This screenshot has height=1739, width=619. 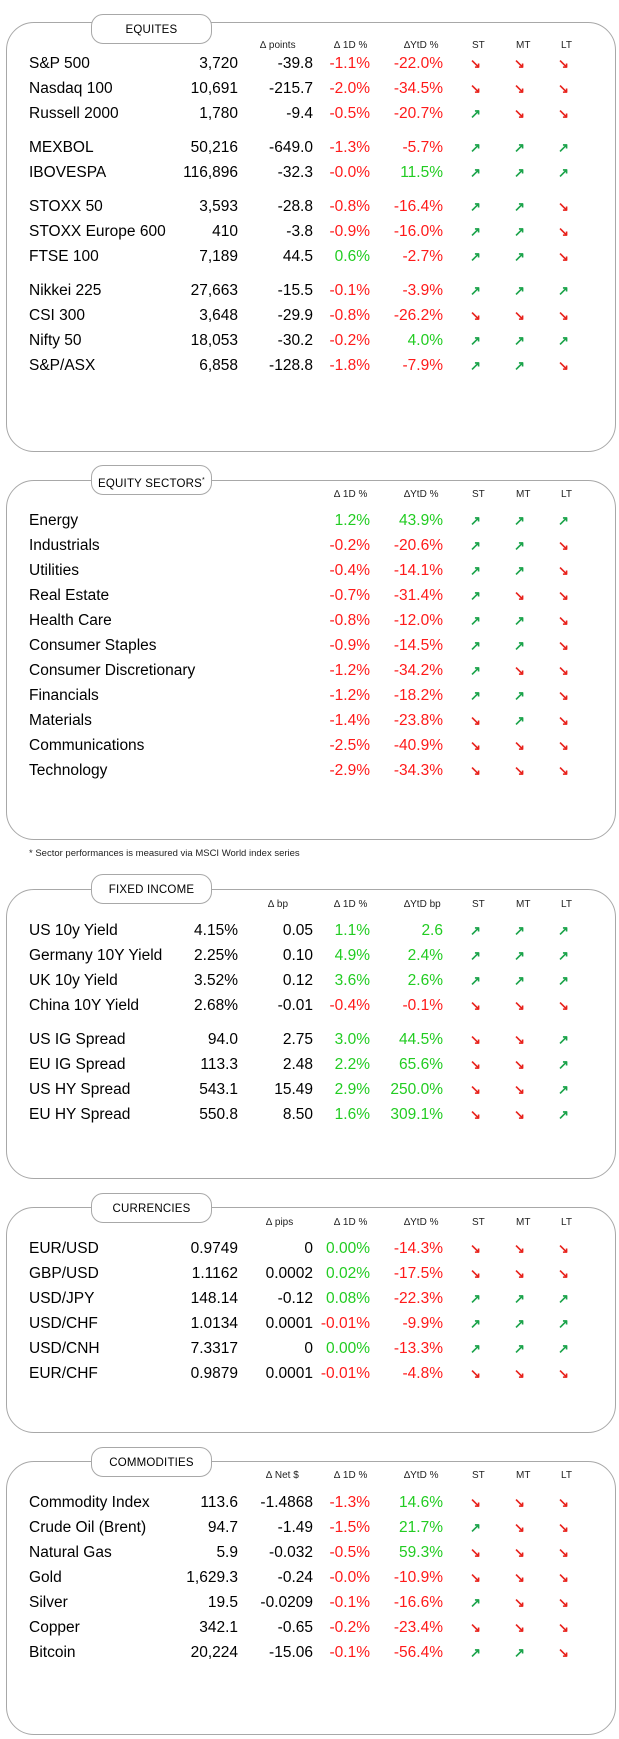 I want to click on row-change-ytd: 11.5%, so click(x=421, y=172).